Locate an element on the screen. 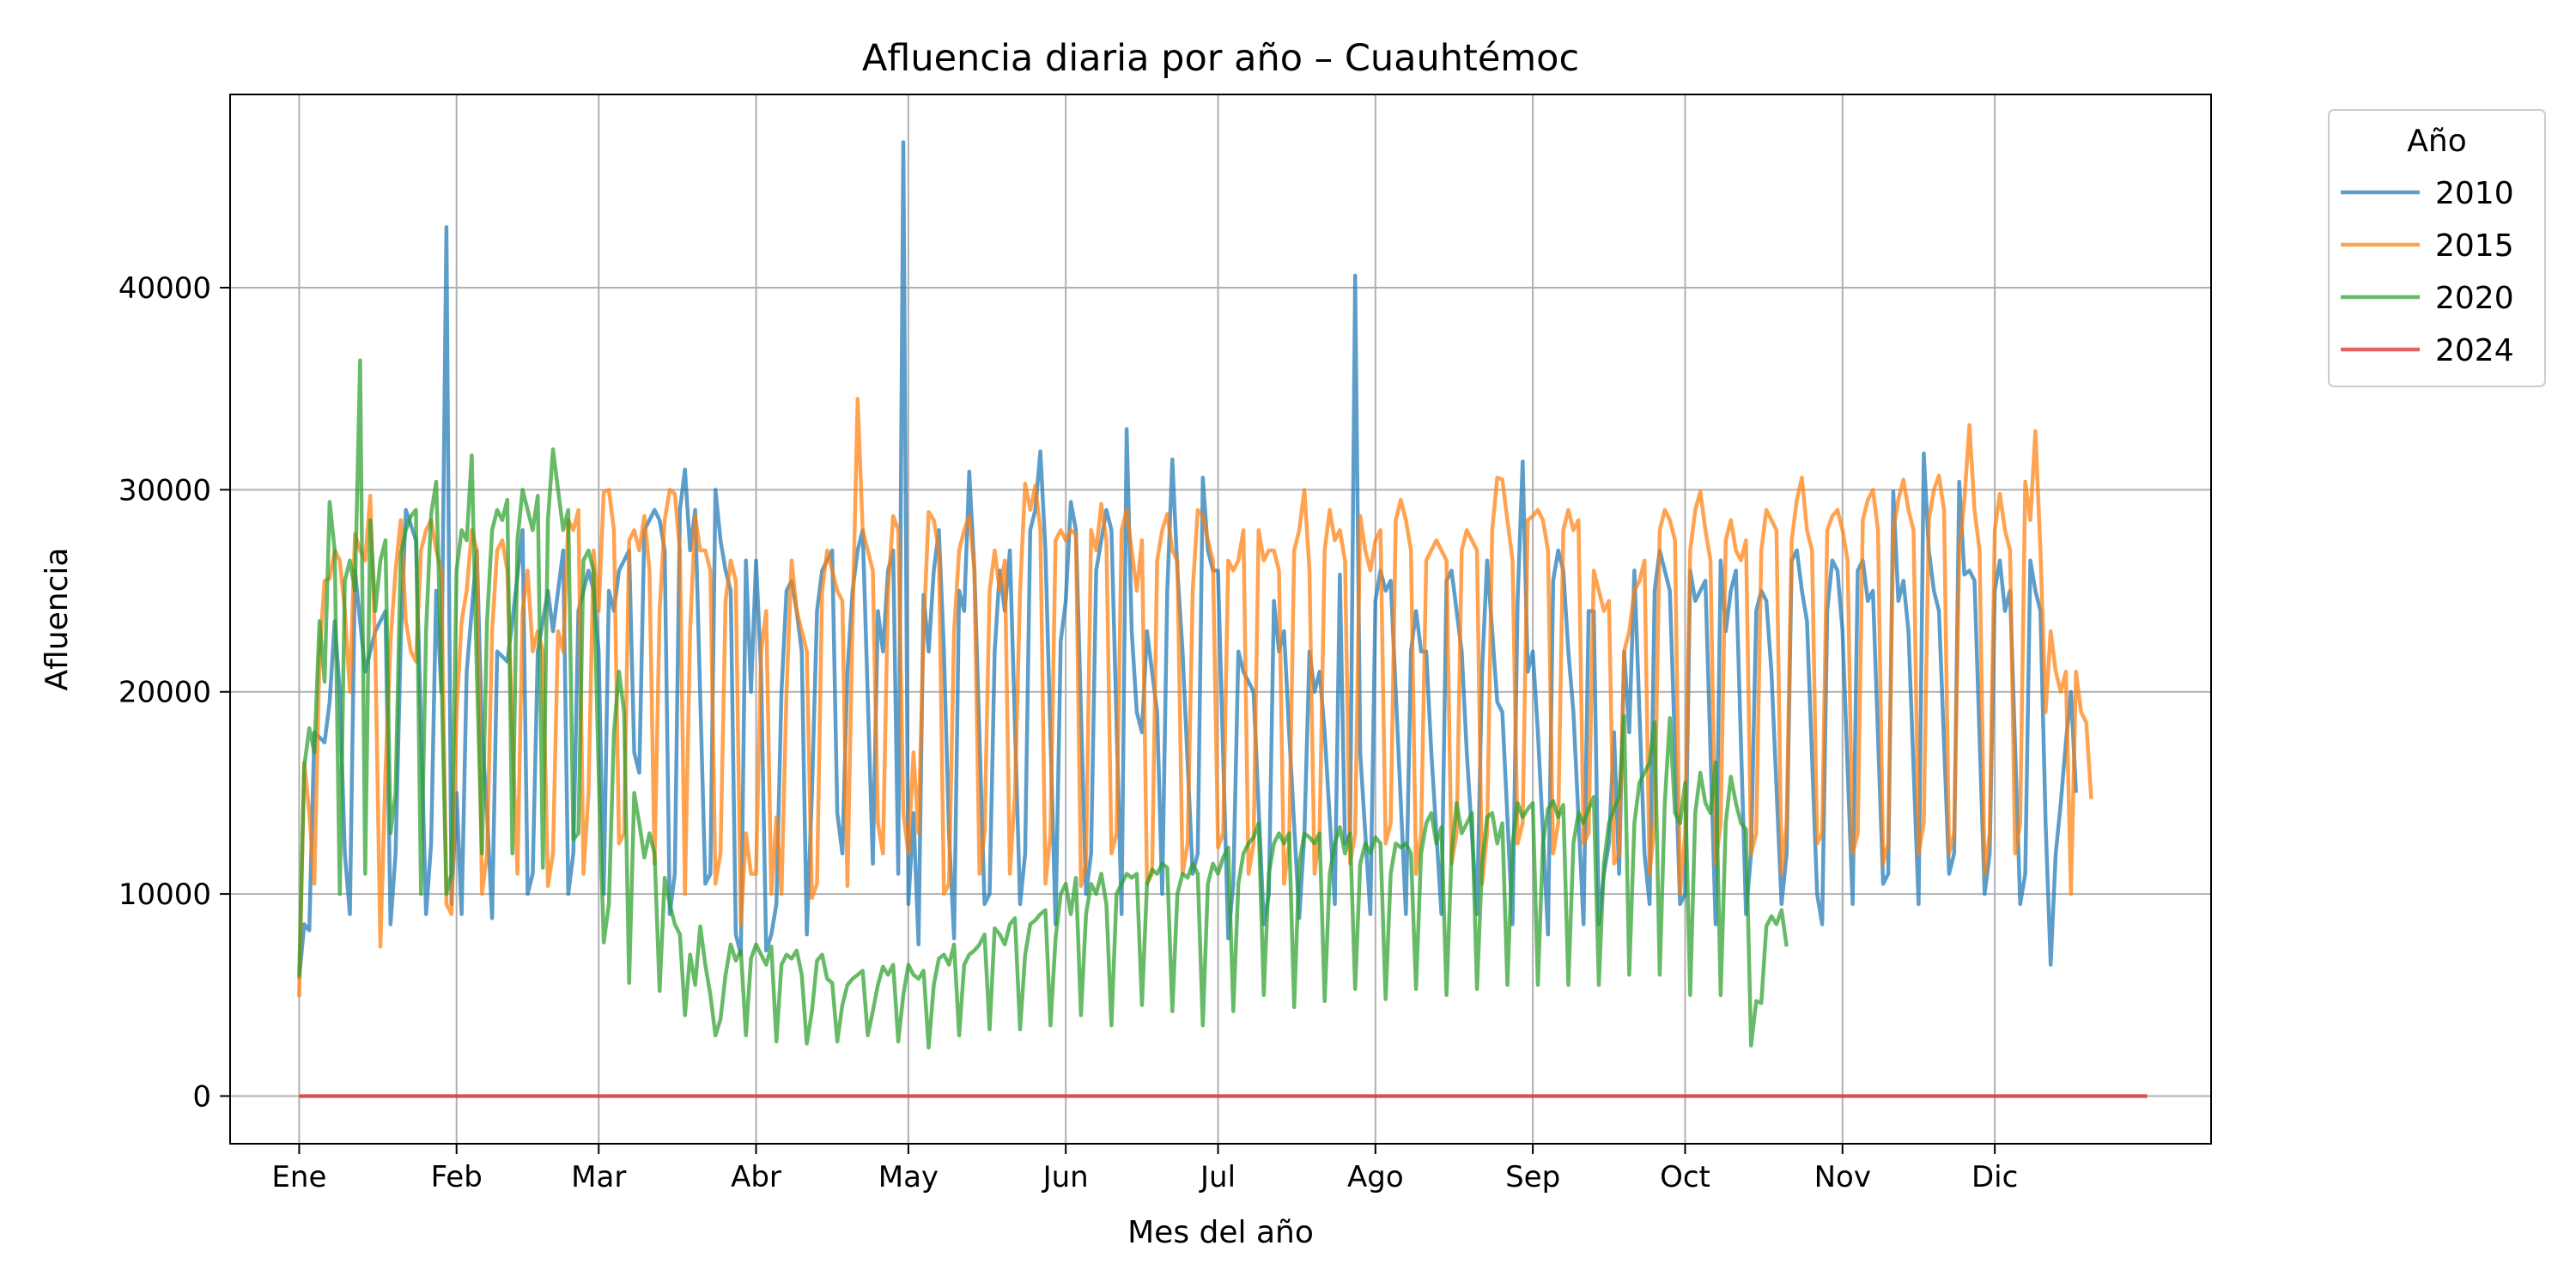  x-tick-label: Jul is located at coordinates (1217, 1177).